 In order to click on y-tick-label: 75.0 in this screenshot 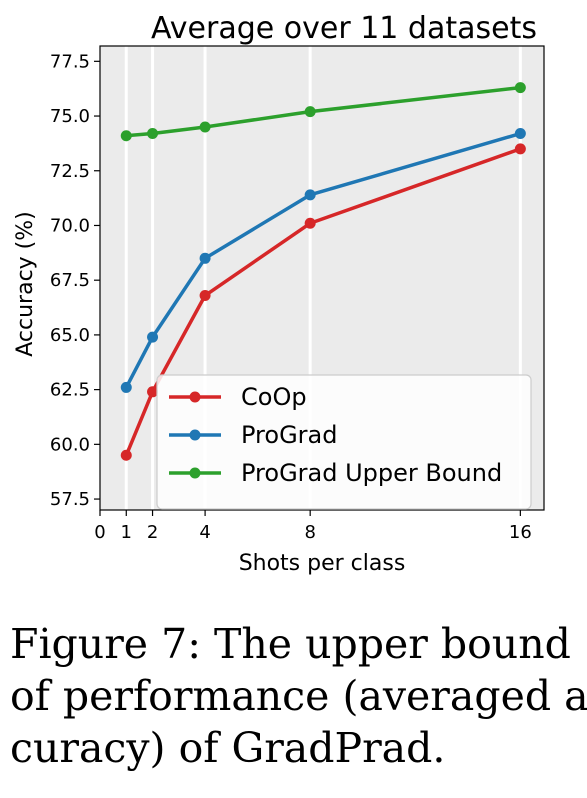, I will do `click(70, 116)`.